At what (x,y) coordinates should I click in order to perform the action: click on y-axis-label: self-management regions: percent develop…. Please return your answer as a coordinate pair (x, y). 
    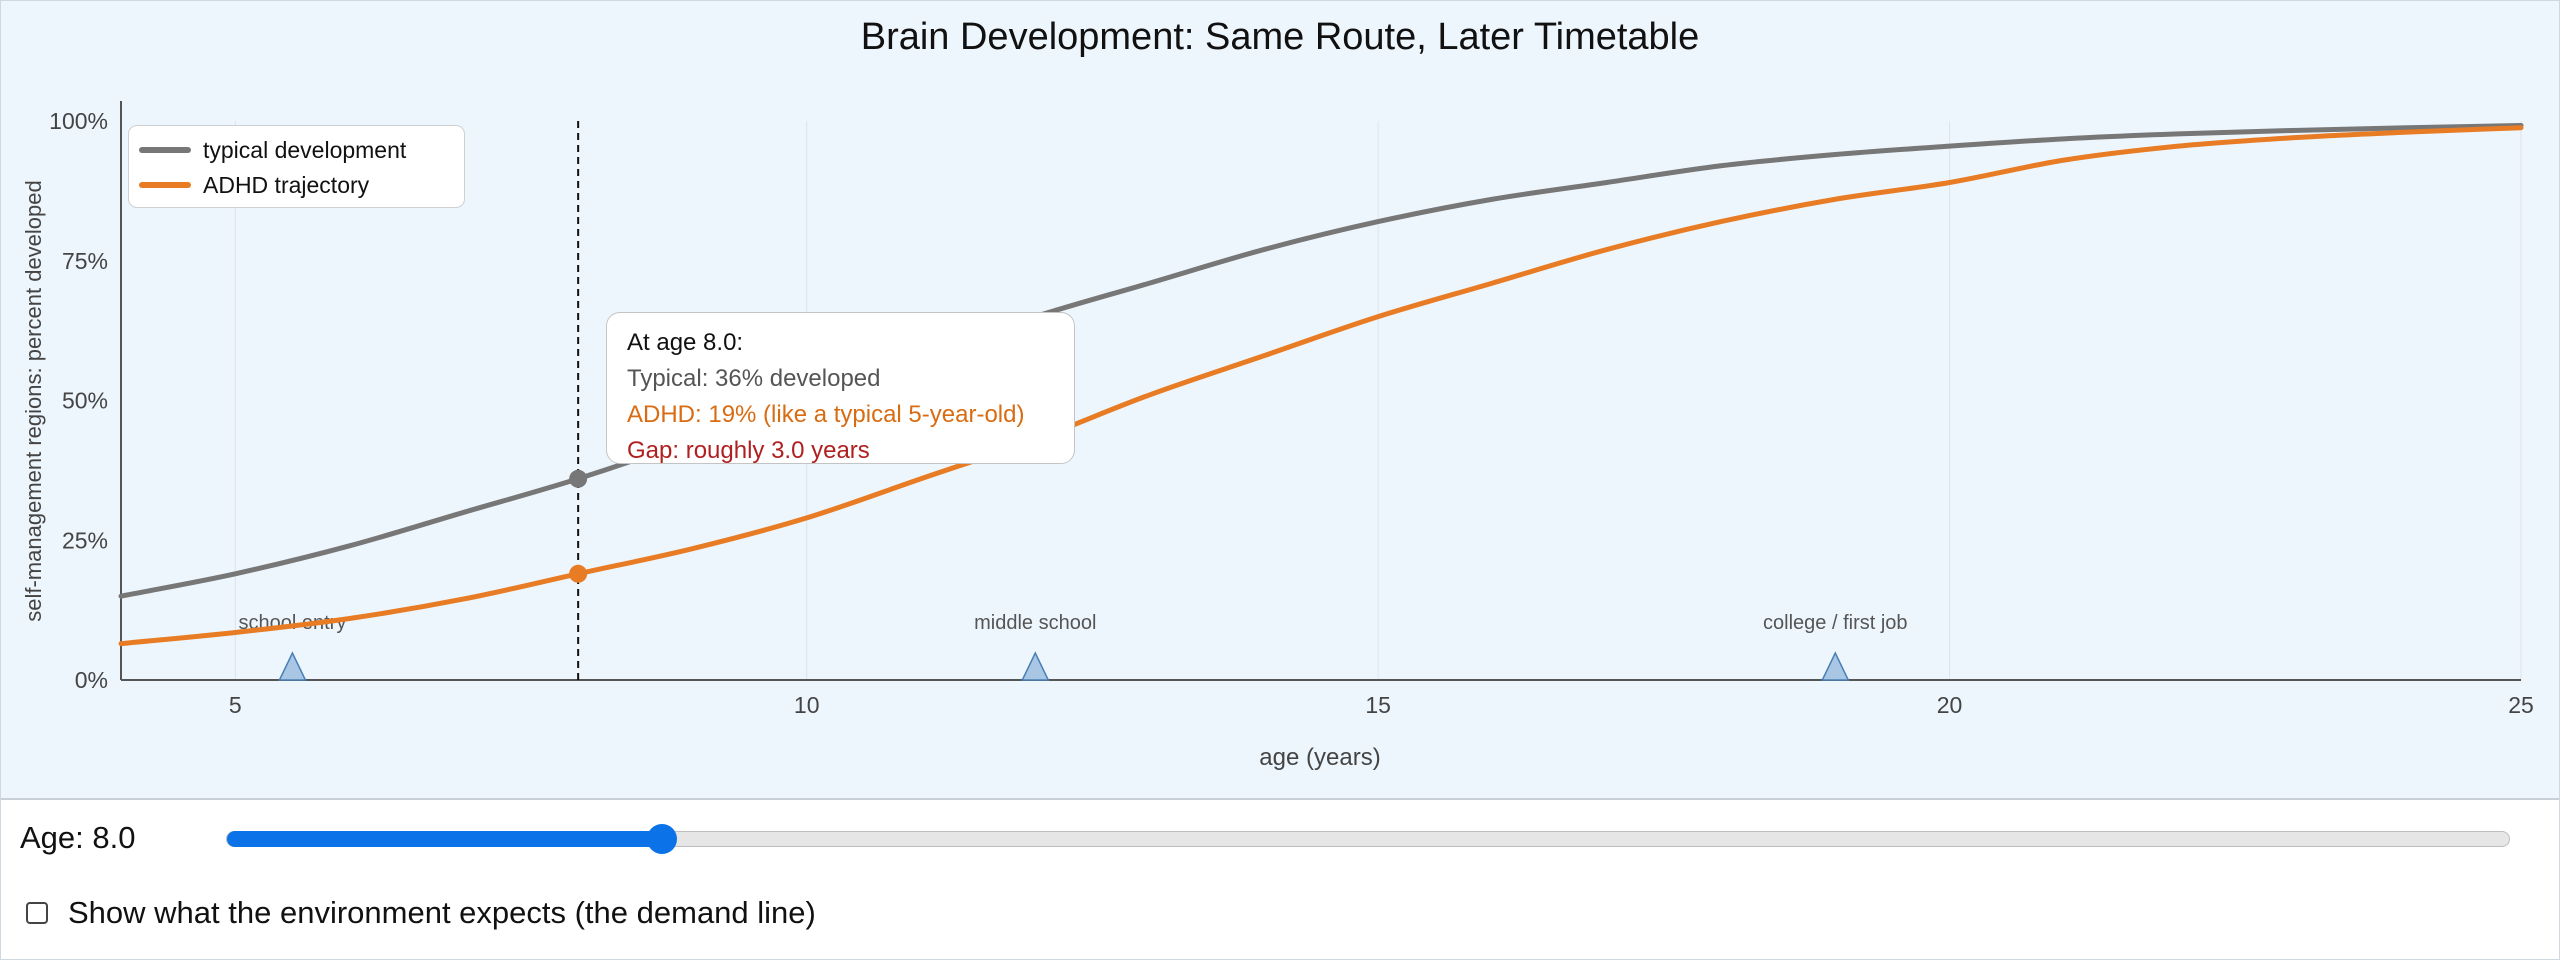
    Looking at the image, I should click on (33, 401).